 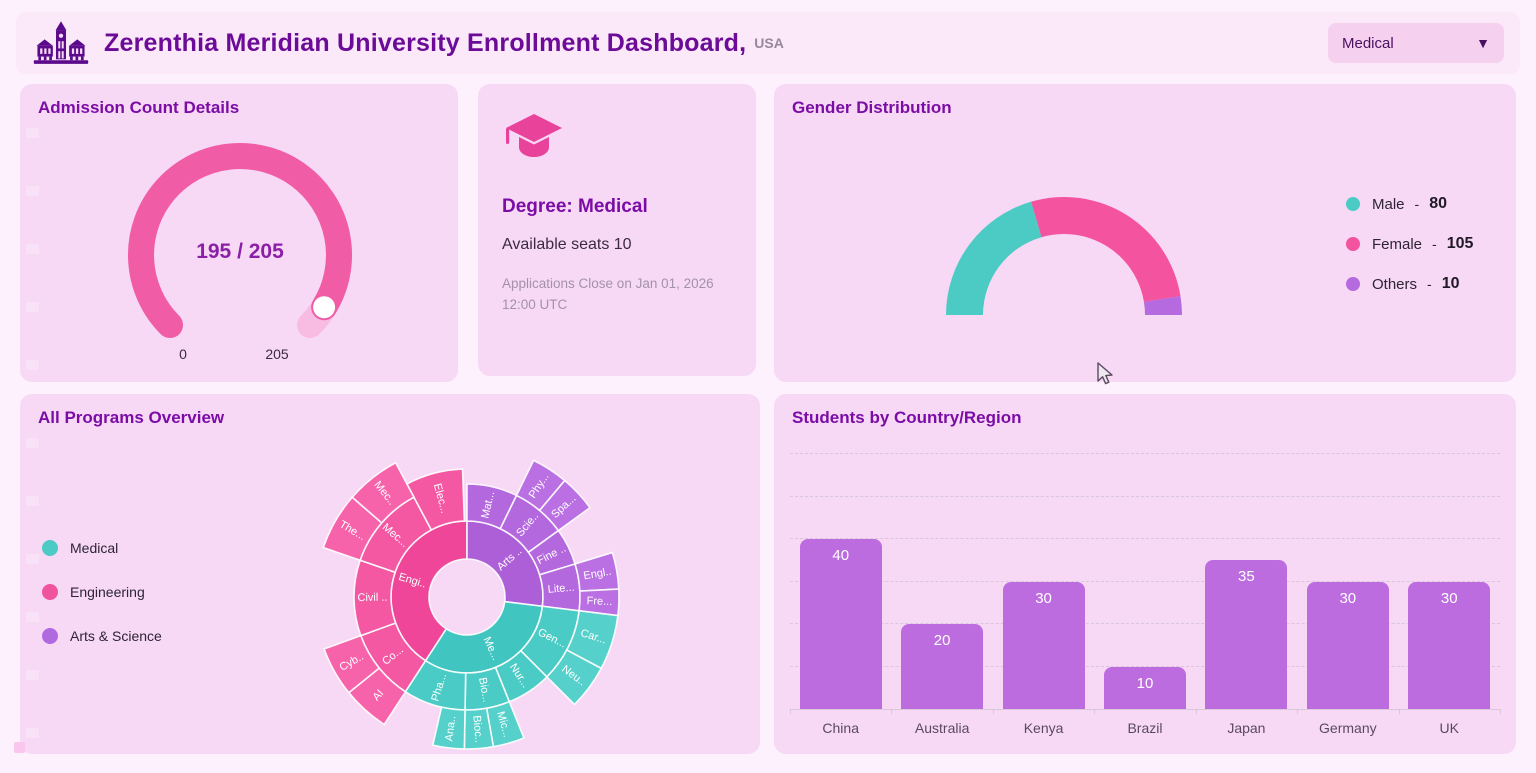 What do you see at coordinates (116, 636) in the screenshot?
I see `legend-label: Arts & Science` at bounding box center [116, 636].